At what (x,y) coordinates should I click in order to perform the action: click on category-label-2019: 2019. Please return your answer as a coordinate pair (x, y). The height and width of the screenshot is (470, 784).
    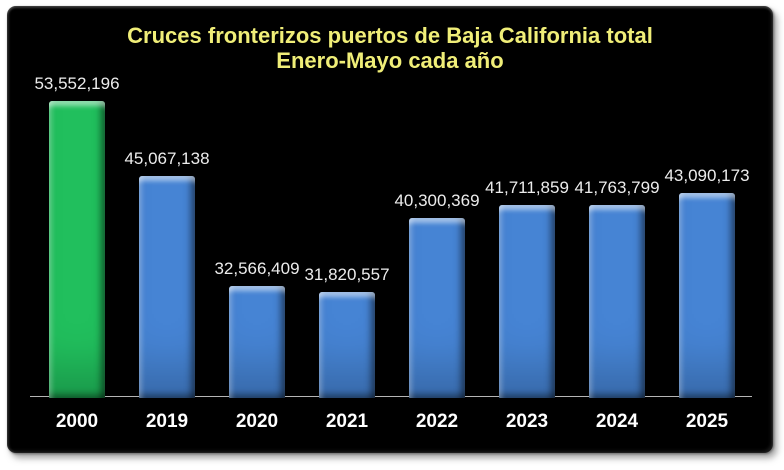
    Looking at the image, I should click on (167, 421).